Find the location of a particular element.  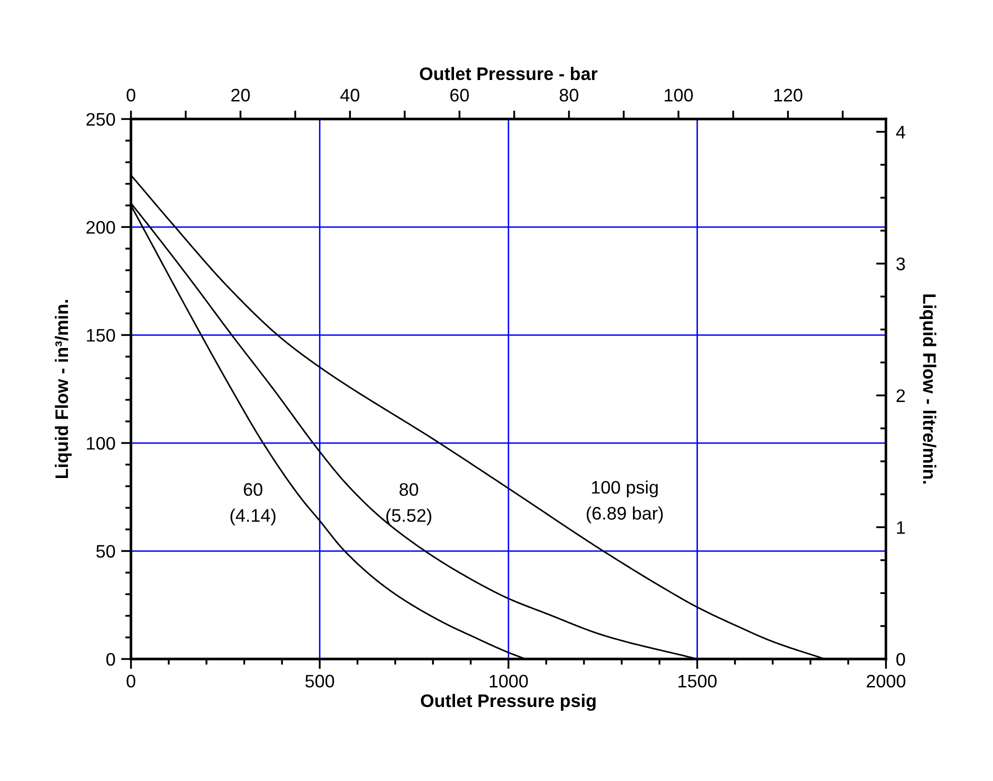

x2-tick-label: 100 is located at coordinates (678, 95).